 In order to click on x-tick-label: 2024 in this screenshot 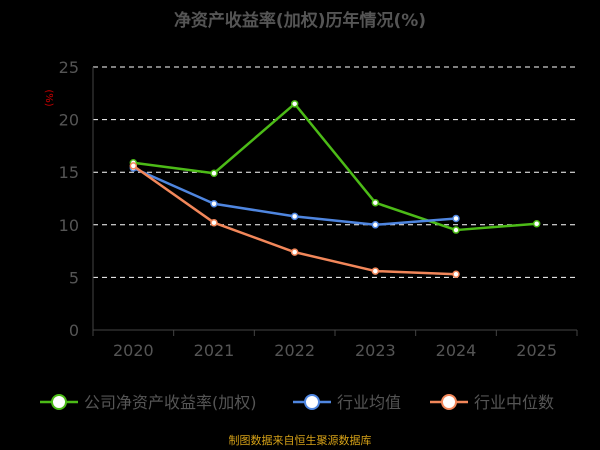, I will do `click(456, 350)`.